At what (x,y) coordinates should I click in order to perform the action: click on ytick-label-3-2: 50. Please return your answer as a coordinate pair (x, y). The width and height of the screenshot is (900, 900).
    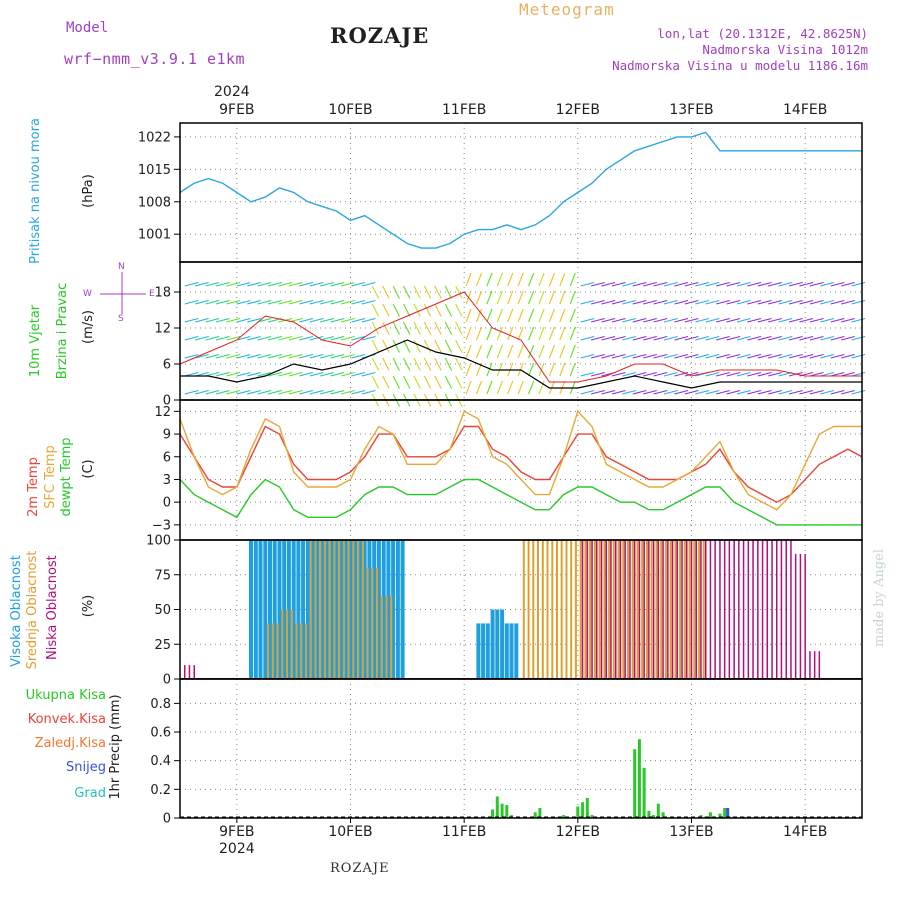
    Looking at the image, I should click on (162, 610).